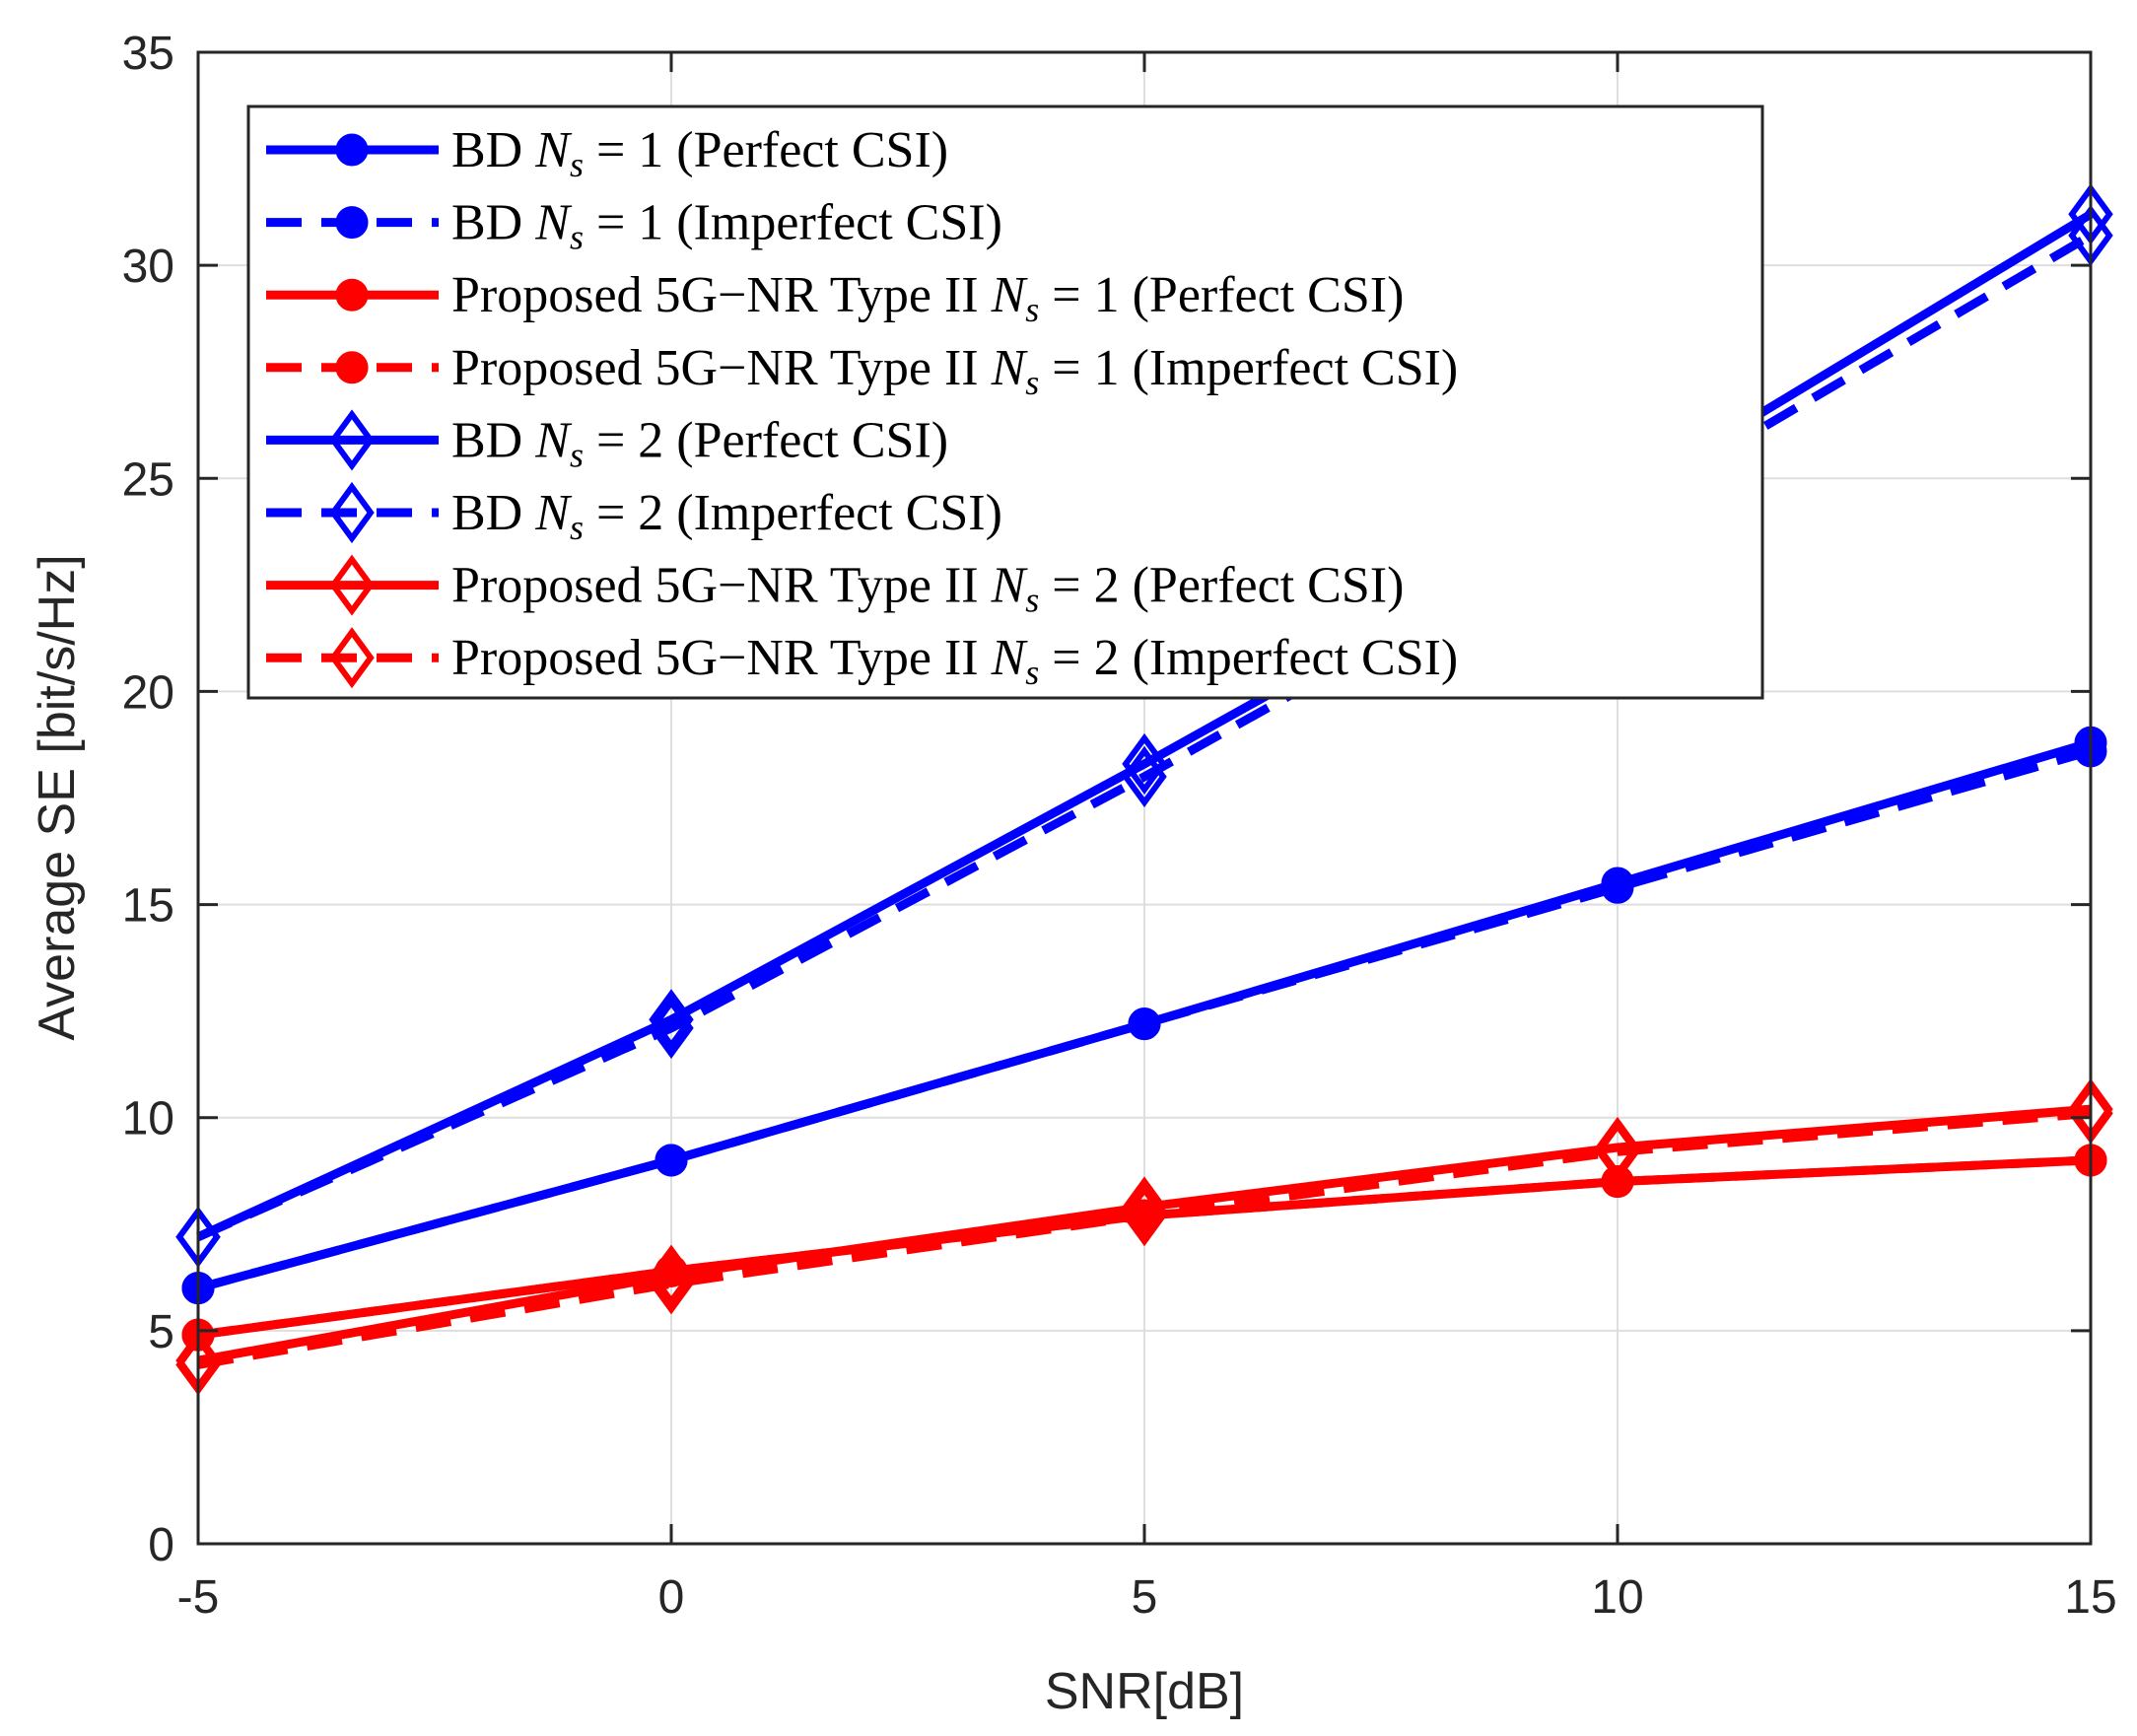  What do you see at coordinates (161, 1332) in the screenshot?
I see `y-tick-label: 5` at bounding box center [161, 1332].